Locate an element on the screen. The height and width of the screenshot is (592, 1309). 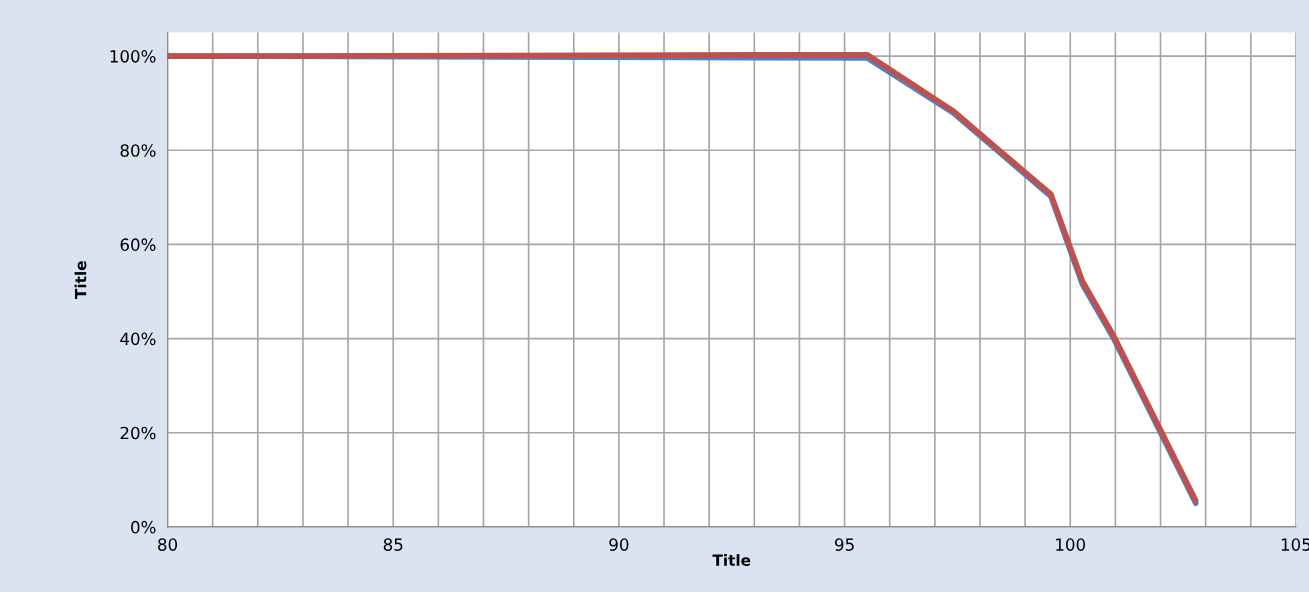
x-tick-label: 100 is located at coordinates (1071, 544).